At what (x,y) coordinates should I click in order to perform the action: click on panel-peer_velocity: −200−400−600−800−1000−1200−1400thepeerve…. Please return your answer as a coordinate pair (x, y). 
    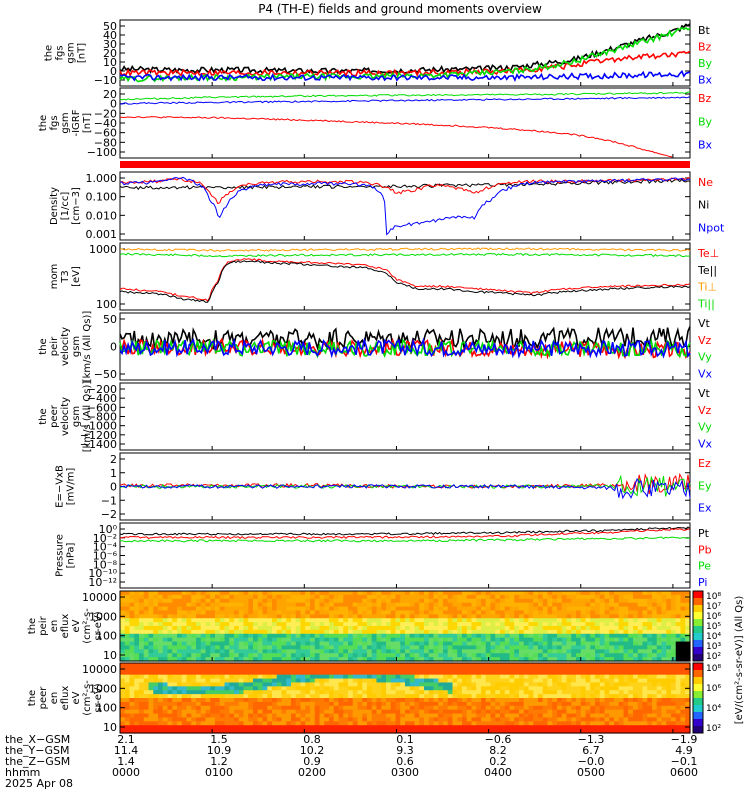
    Looking at the image, I should click on (375, 417).